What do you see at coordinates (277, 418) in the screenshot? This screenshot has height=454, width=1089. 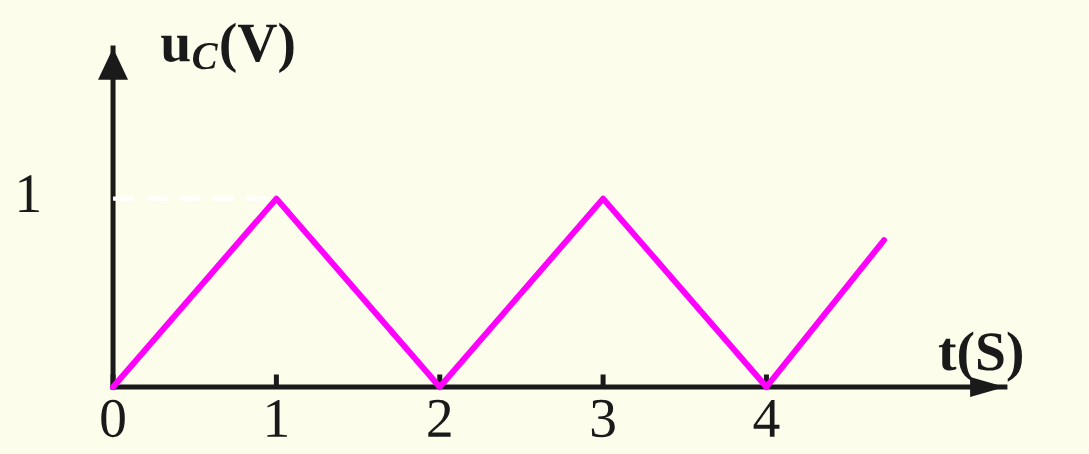 I see `x-tick-label: 1` at bounding box center [277, 418].